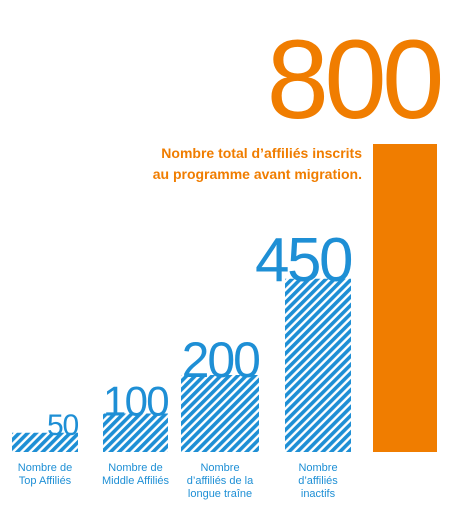 This screenshot has width=450, height=514. Describe the element at coordinates (354, 79) in the screenshot. I see `value-label: 800` at that location.